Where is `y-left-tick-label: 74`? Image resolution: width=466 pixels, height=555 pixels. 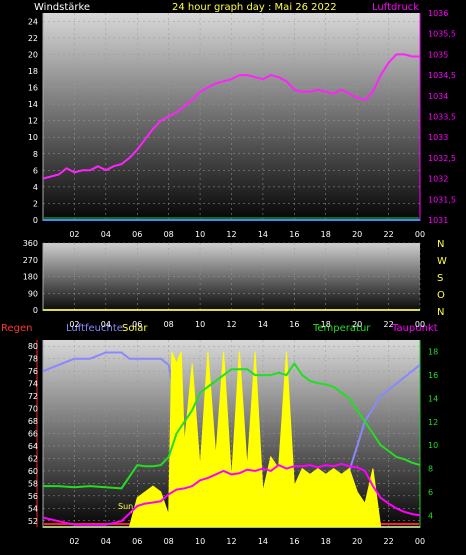 y-left-tick-label: 74 is located at coordinates (33, 384).